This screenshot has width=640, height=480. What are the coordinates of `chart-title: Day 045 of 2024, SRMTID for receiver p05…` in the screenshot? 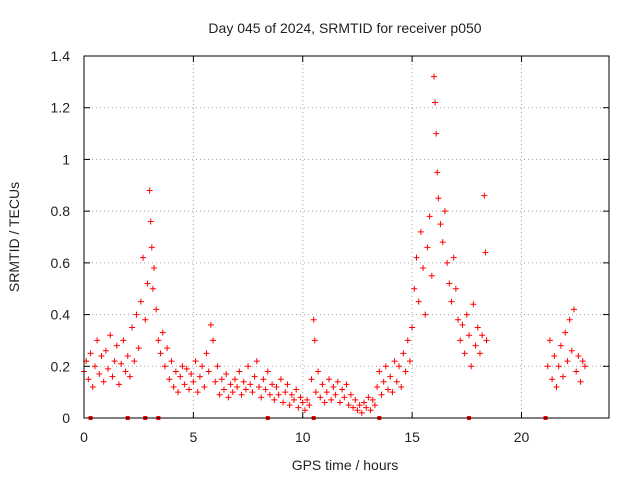 It's located at (344, 28).